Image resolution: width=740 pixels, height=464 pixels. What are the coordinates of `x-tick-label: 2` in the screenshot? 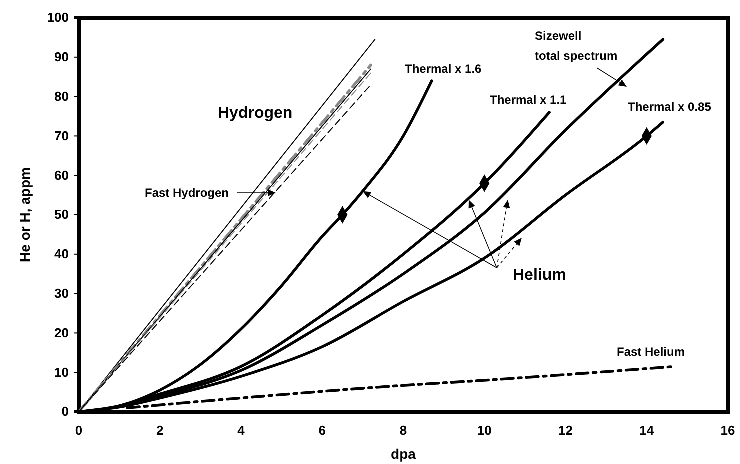 It's located at (160, 430).